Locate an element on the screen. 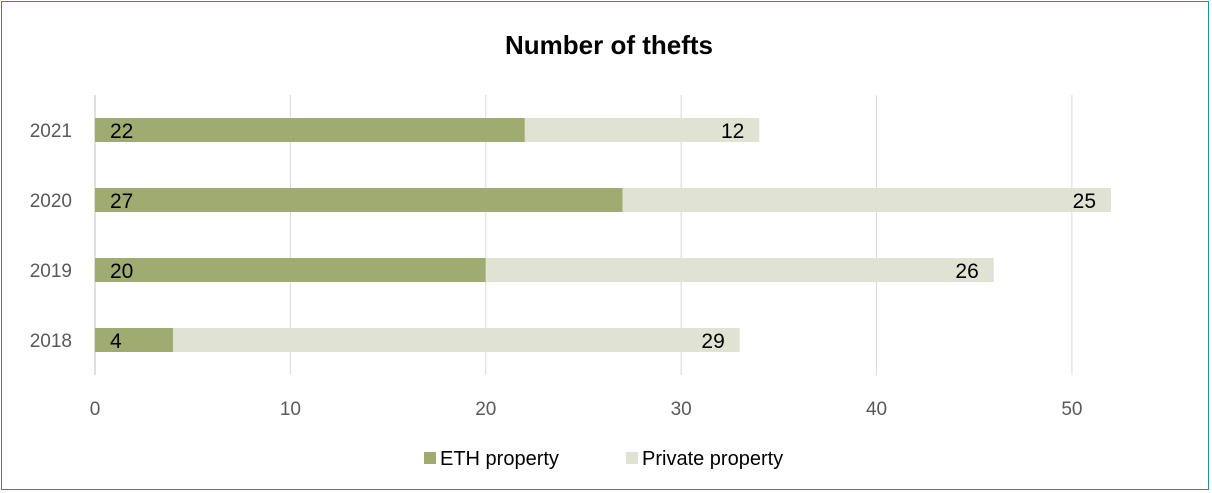 The width and height of the screenshot is (1212, 493). legend-label: ETH property is located at coordinates (499, 459).